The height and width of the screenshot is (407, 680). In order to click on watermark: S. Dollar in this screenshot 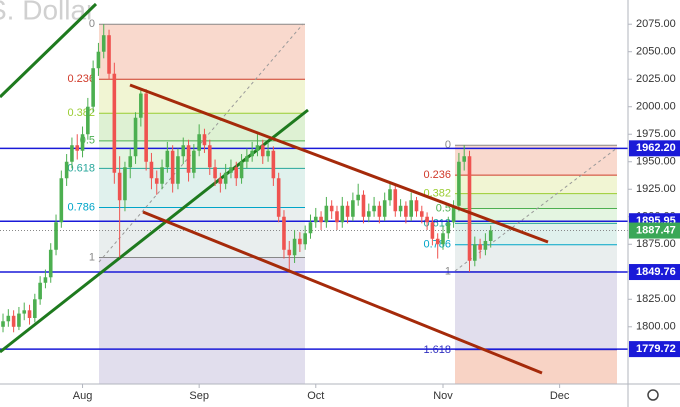, I will do `click(47, 12)`.